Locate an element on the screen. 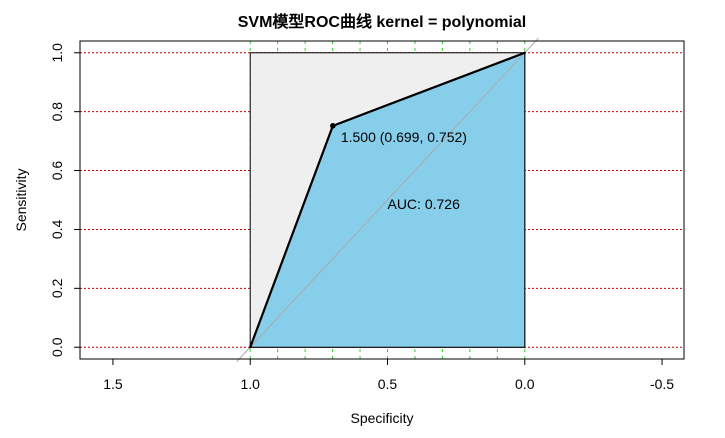 The height and width of the screenshot is (438, 725). x-tick-label: 1.0 is located at coordinates (250, 384).